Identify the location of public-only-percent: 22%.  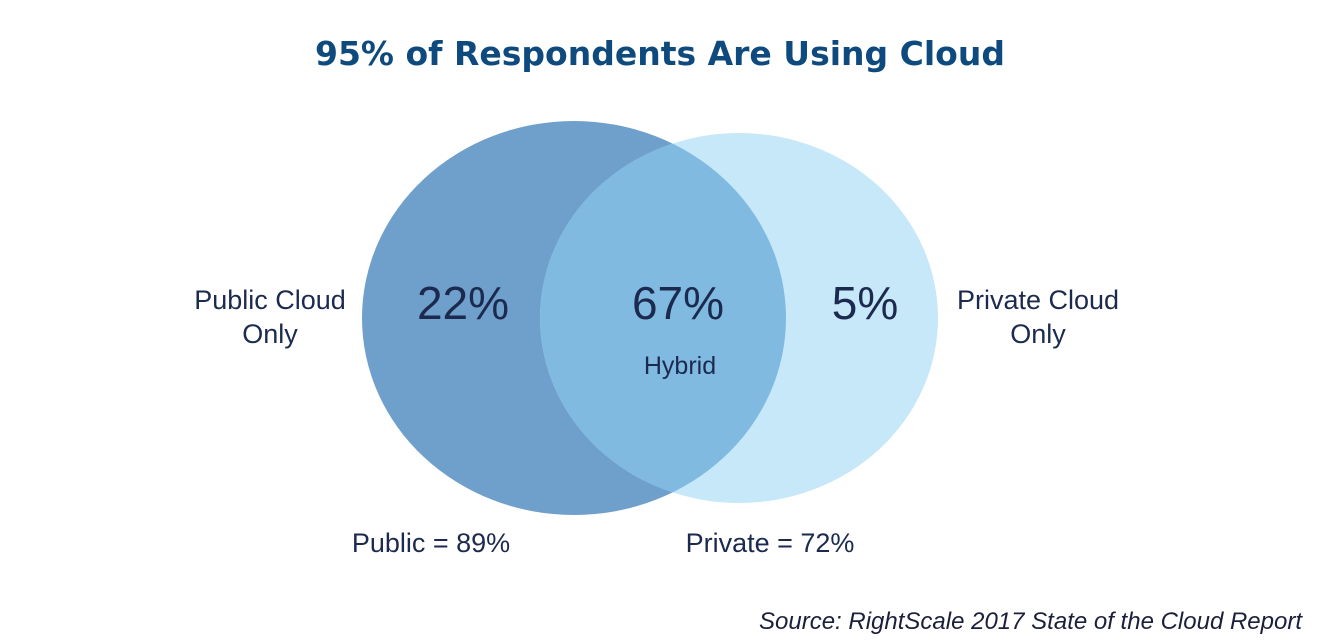
(463, 303).